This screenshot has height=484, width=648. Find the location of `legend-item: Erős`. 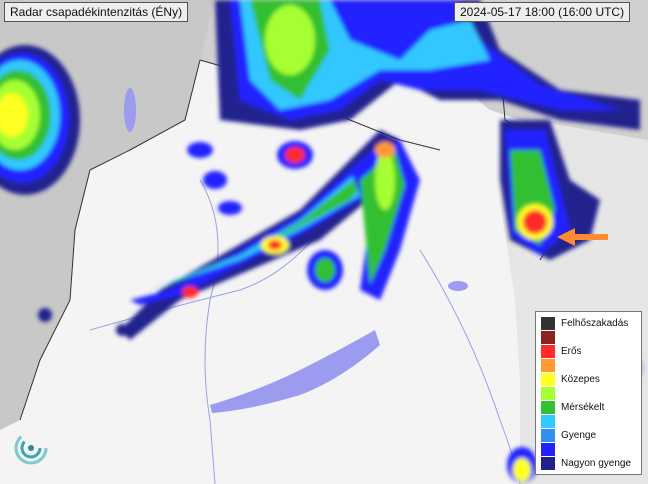

legend-item: Erős is located at coordinates (561, 351).